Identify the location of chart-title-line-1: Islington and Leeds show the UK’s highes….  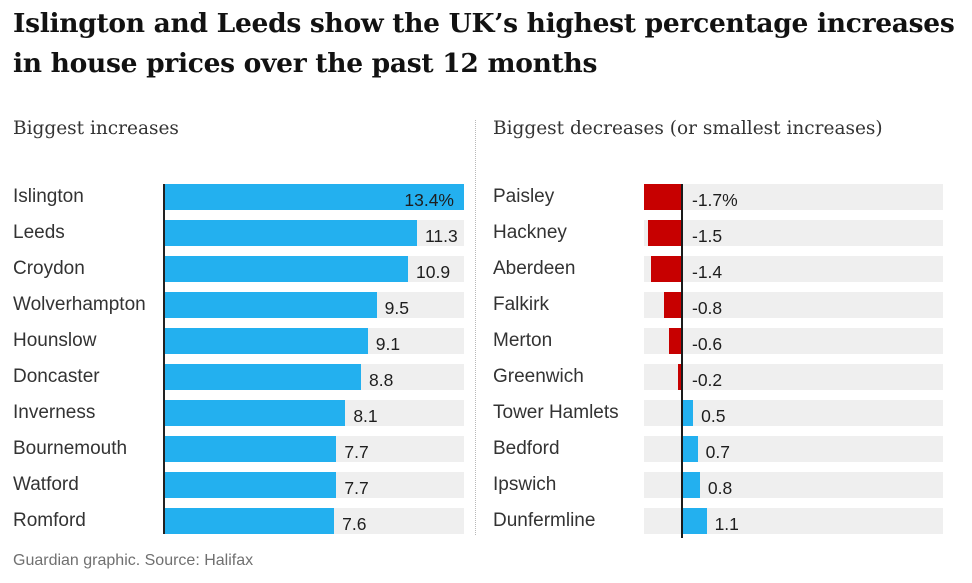
(484, 23).